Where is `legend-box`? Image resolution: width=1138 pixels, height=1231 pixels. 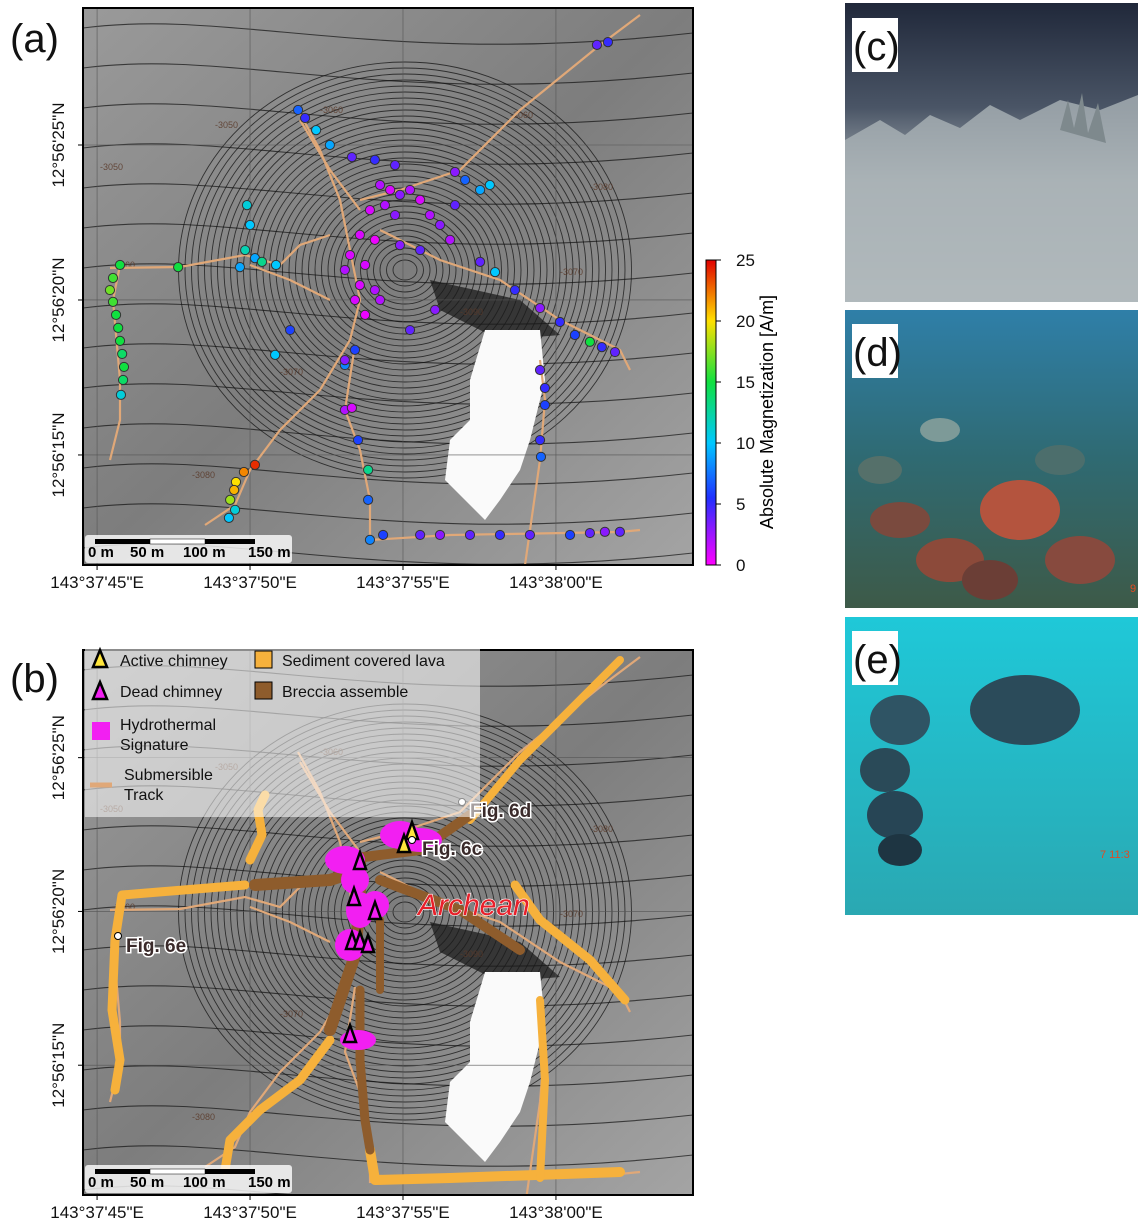
legend-box is located at coordinates (282, 731).